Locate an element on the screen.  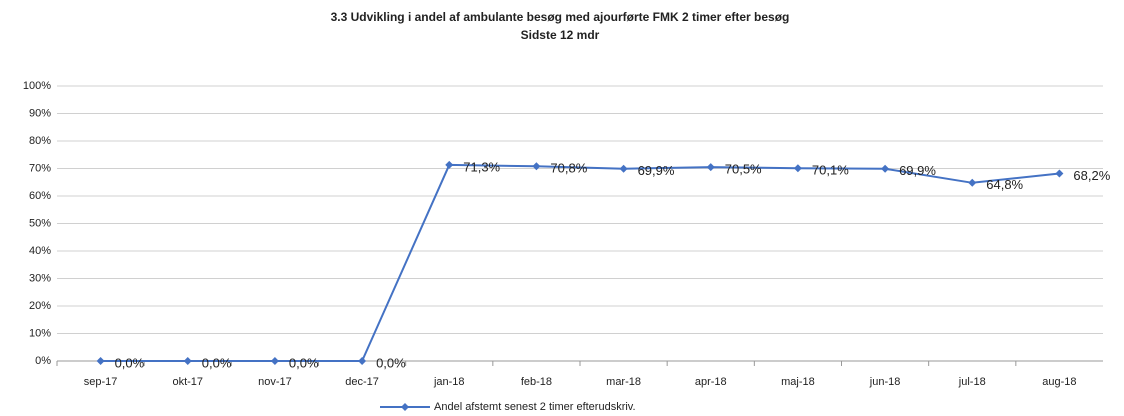
y-tick-label: 40% is located at coordinates (40, 251).